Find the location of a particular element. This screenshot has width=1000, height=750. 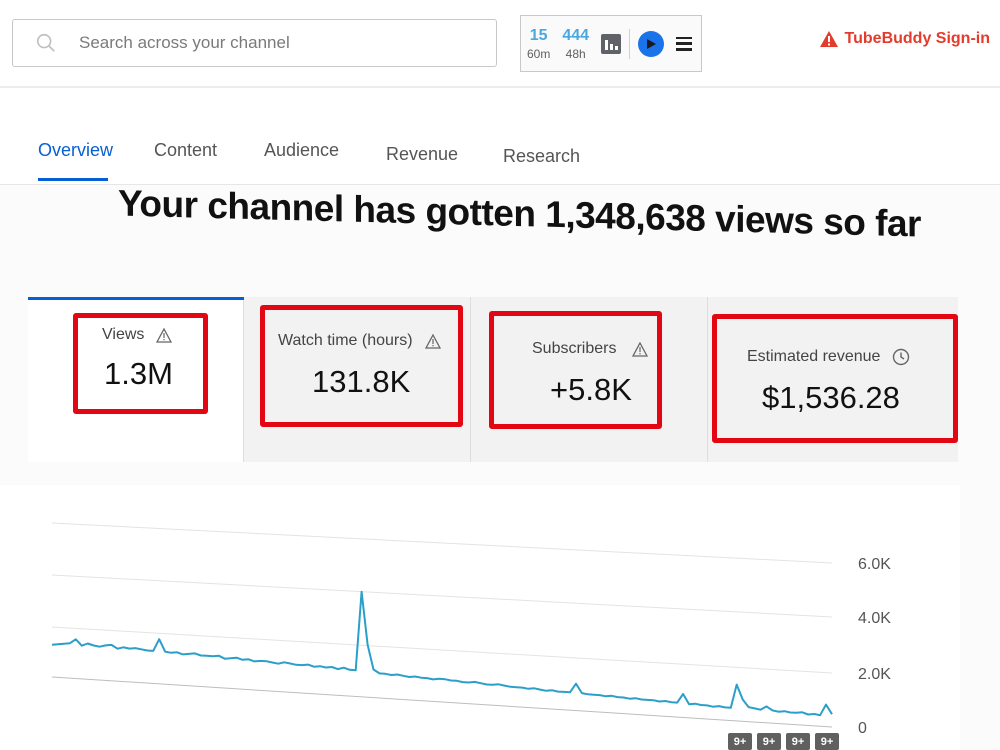

metric-value-views: 1.3M is located at coordinates (138, 373).